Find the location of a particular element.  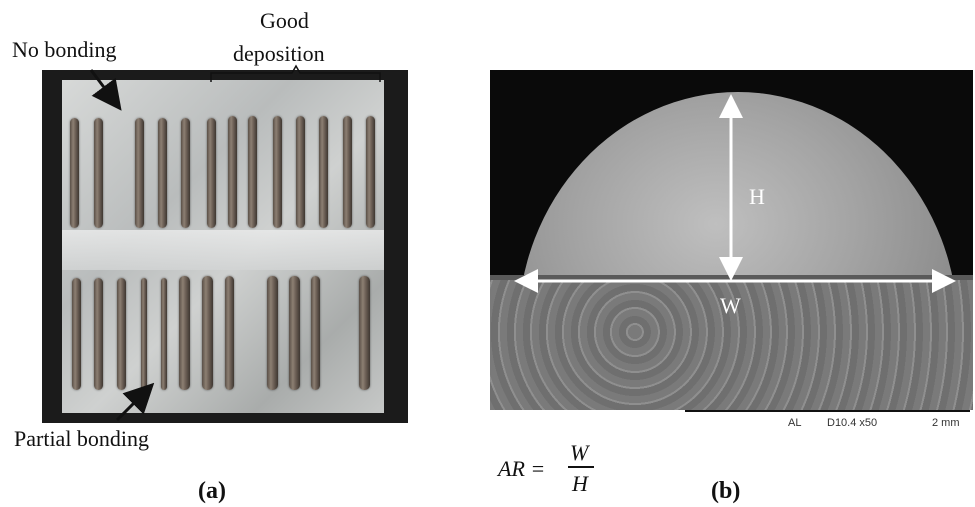

scale-bar-info: D10.4 x50 is located at coordinates (852, 423).